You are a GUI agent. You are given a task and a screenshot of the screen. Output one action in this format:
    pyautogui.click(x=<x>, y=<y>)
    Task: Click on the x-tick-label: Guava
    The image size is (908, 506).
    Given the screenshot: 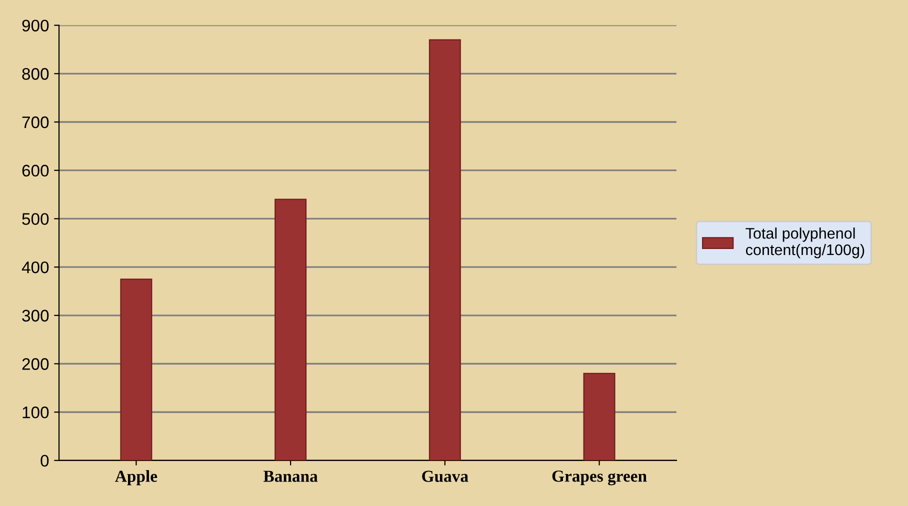 What is the action you would take?
    pyautogui.click(x=445, y=476)
    